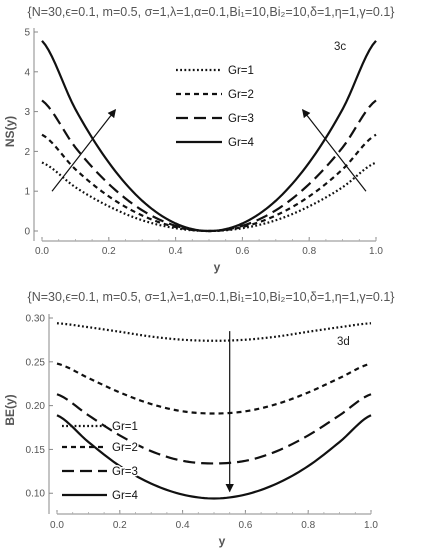  Describe the element at coordinates (27, 112) in the screenshot. I see `y-tick-label: 3` at that location.